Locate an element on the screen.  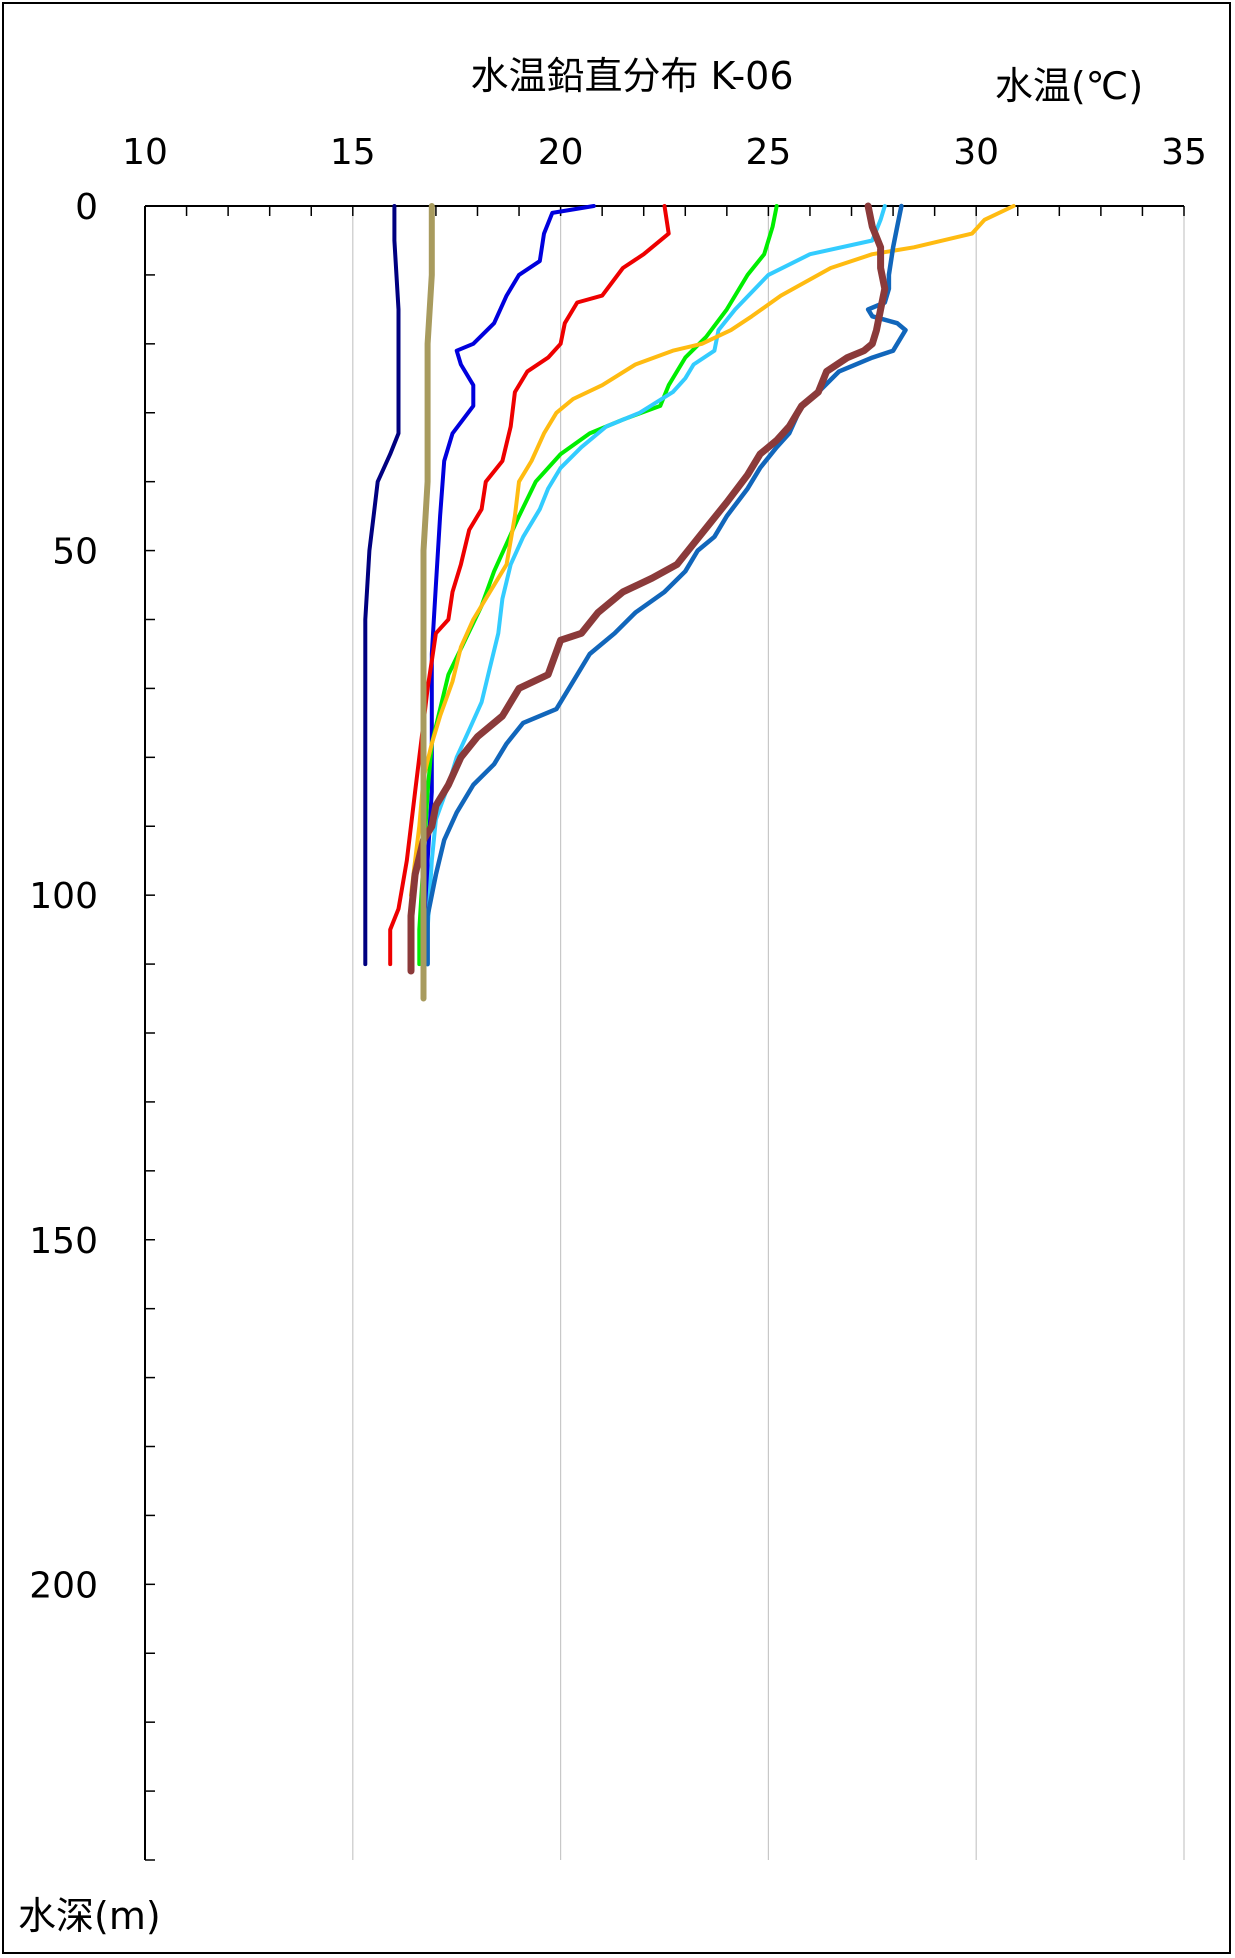
y-tick-label-200: 200 is located at coordinates (63, 1585).